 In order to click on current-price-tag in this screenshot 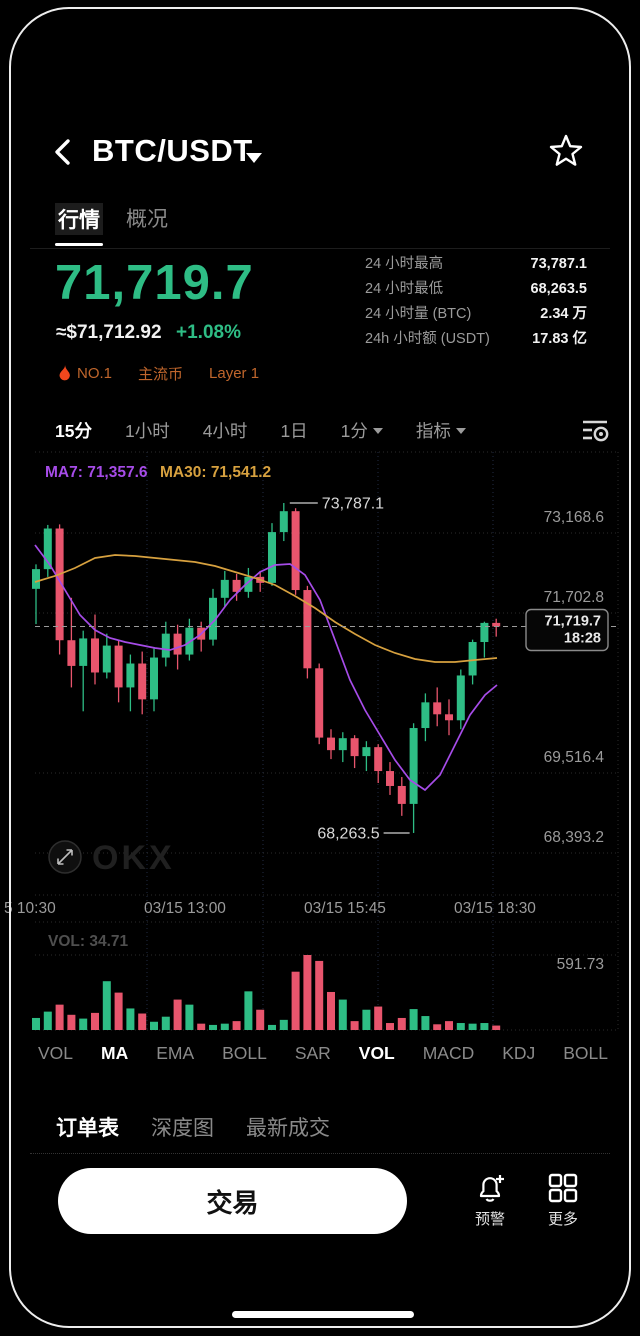, I will do `click(567, 630)`.